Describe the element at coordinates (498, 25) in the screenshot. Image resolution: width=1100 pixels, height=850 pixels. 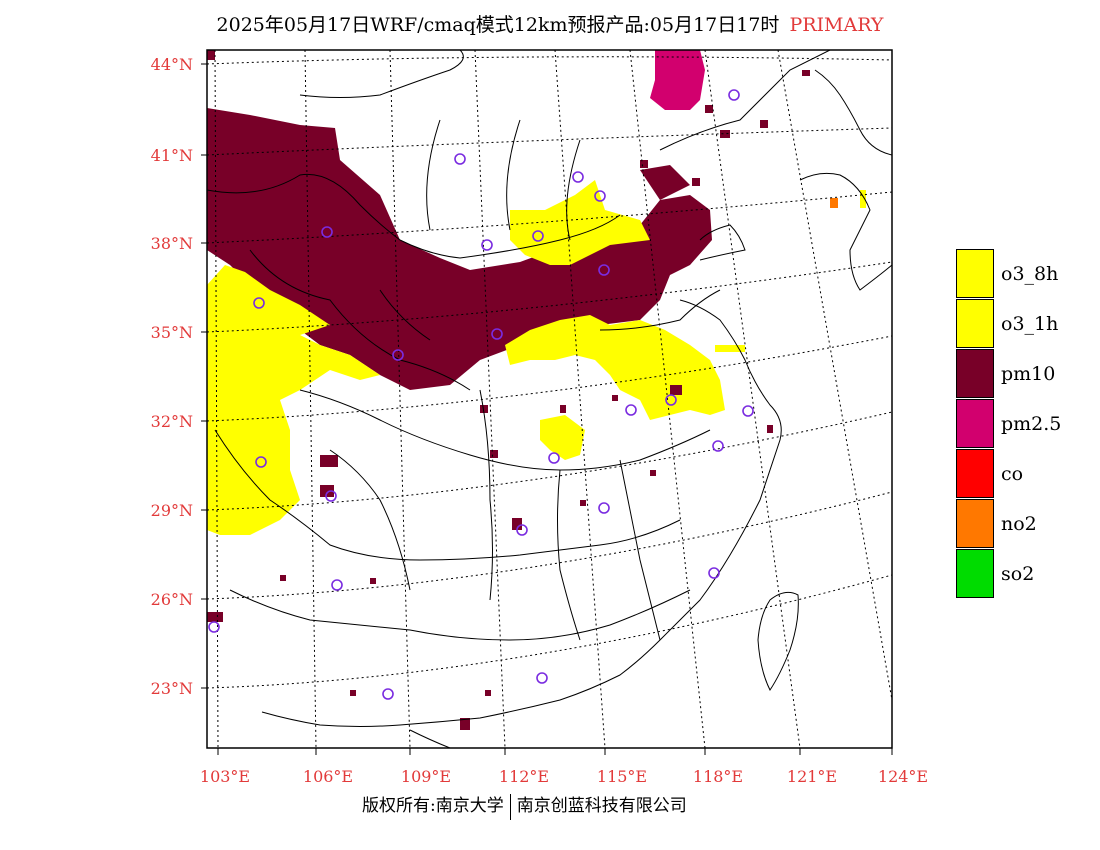
I see `title-main: 2025年05月17日WRF/cmaq模式12km预报产品:05月17日17时` at that location.